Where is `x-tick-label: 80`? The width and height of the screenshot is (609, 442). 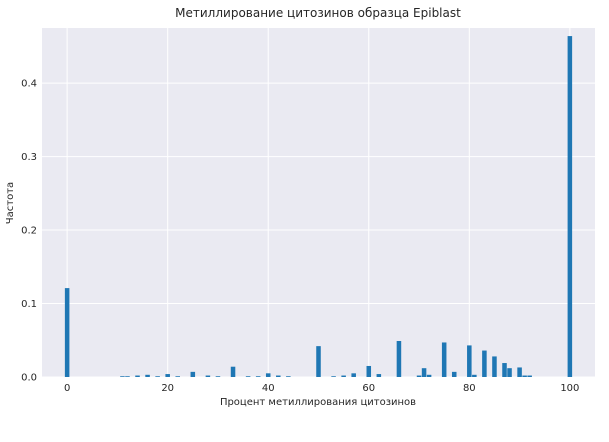
x-tick-label: 80 is located at coordinates (469, 388).